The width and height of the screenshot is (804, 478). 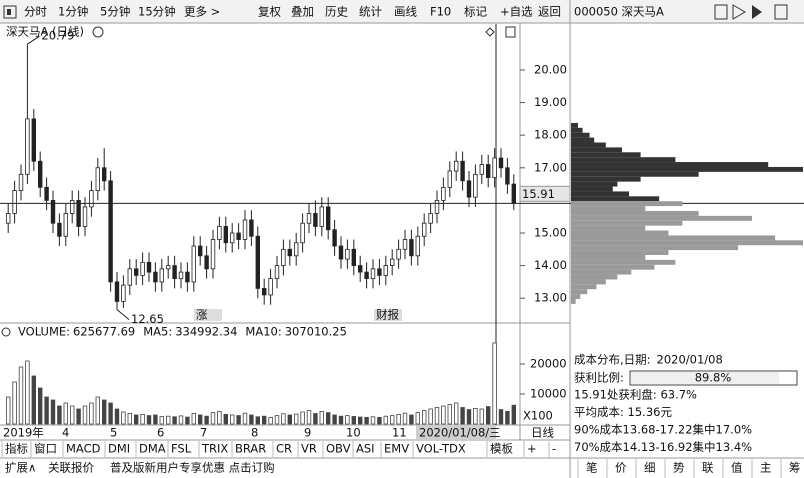 What do you see at coordinates (475, 12) in the screenshot?
I see `tool-button: 标记` at bounding box center [475, 12].